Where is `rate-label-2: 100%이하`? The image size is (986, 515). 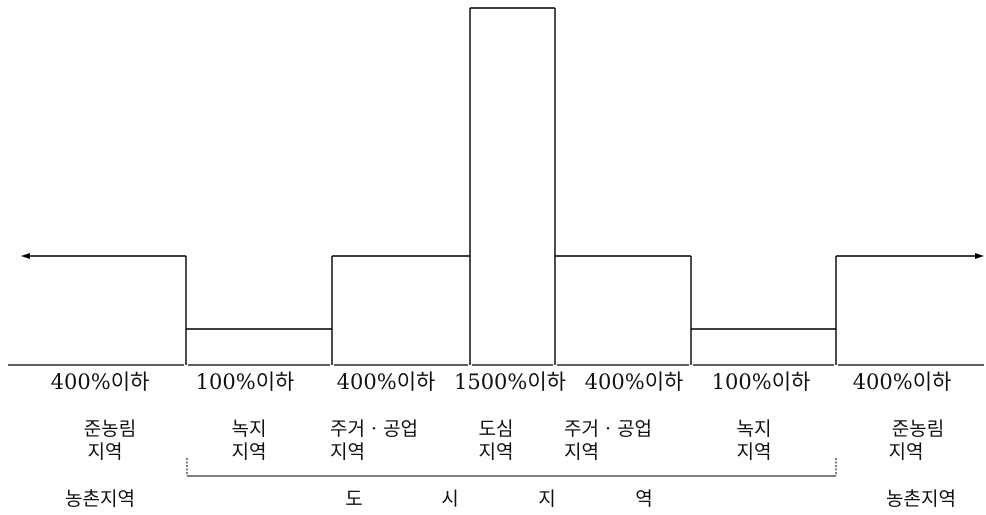
rate-label-2: 100%이하 is located at coordinates (245, 382).